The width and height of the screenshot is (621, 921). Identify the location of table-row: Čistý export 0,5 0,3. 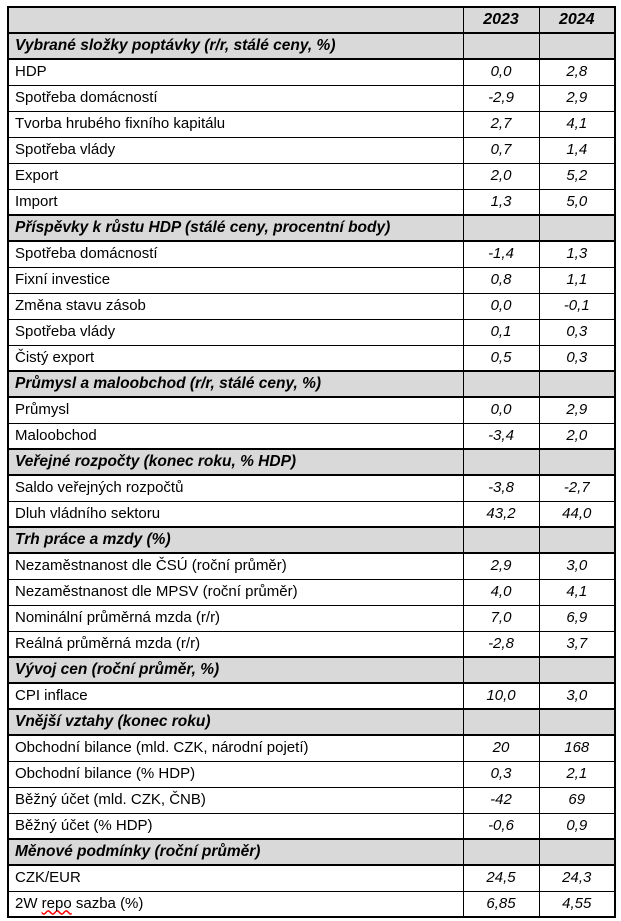
(311, 358).